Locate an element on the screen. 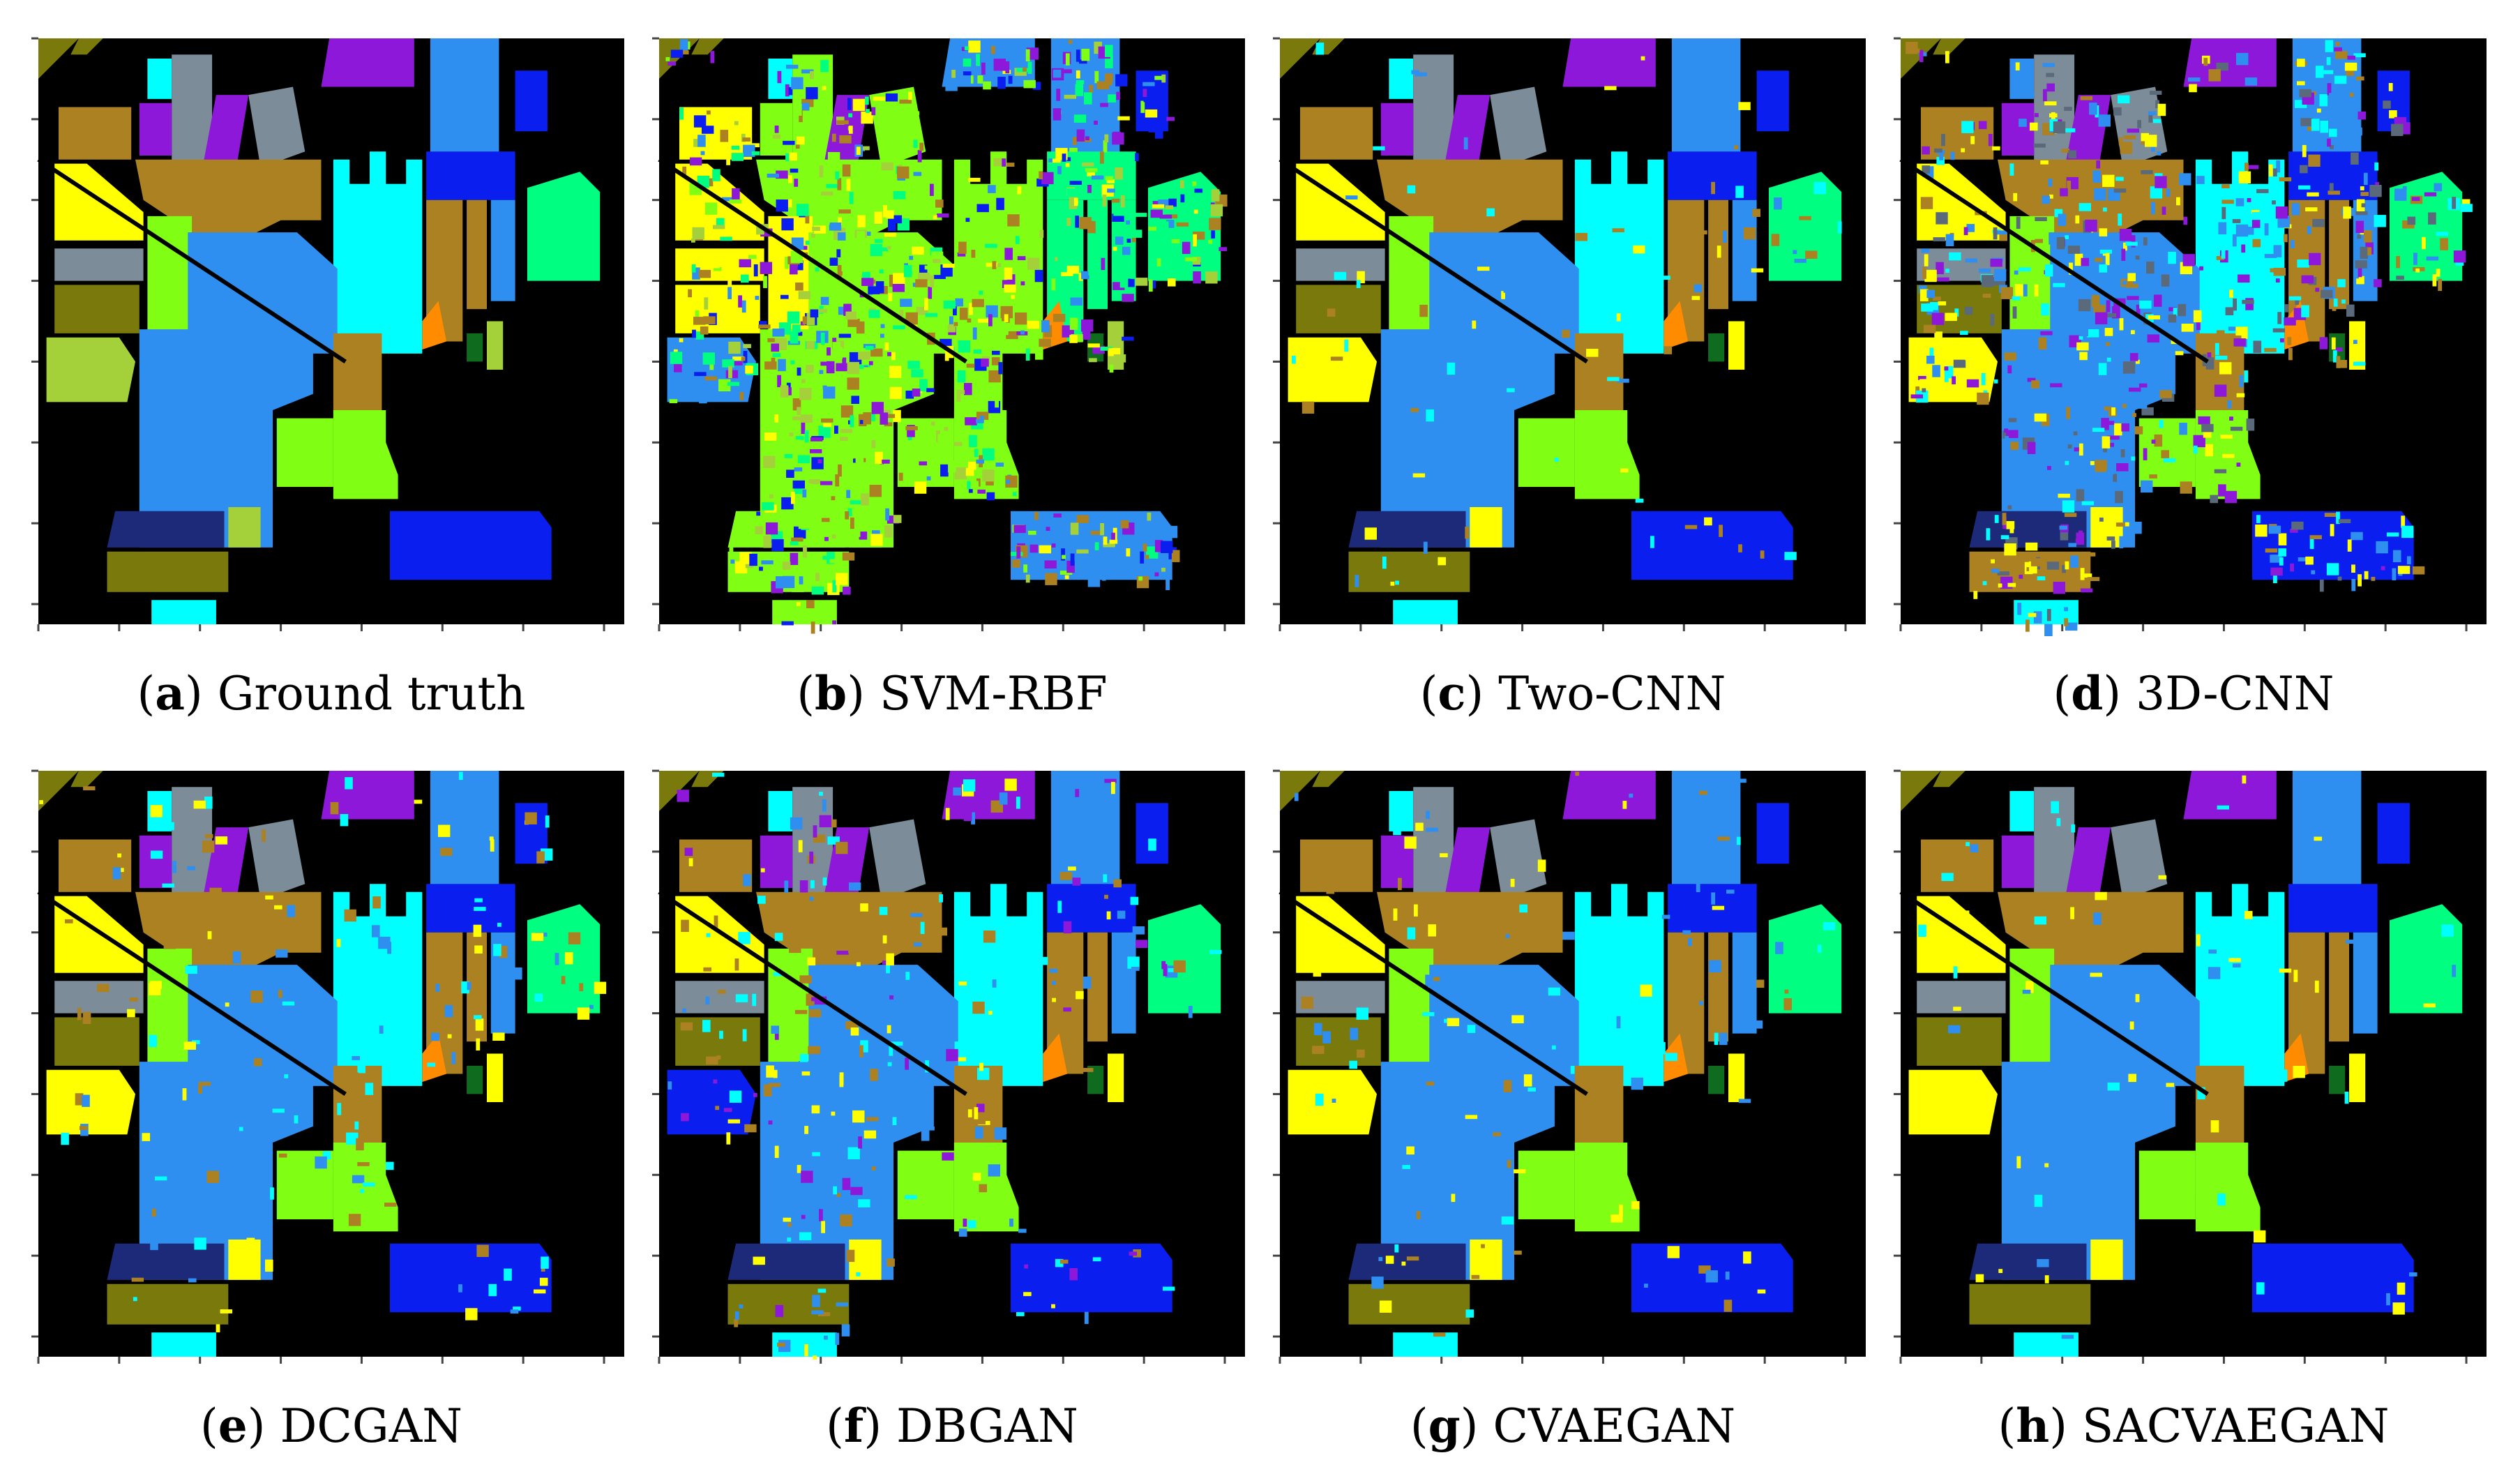  region-purple-top is located at coordinates (1609, 795).